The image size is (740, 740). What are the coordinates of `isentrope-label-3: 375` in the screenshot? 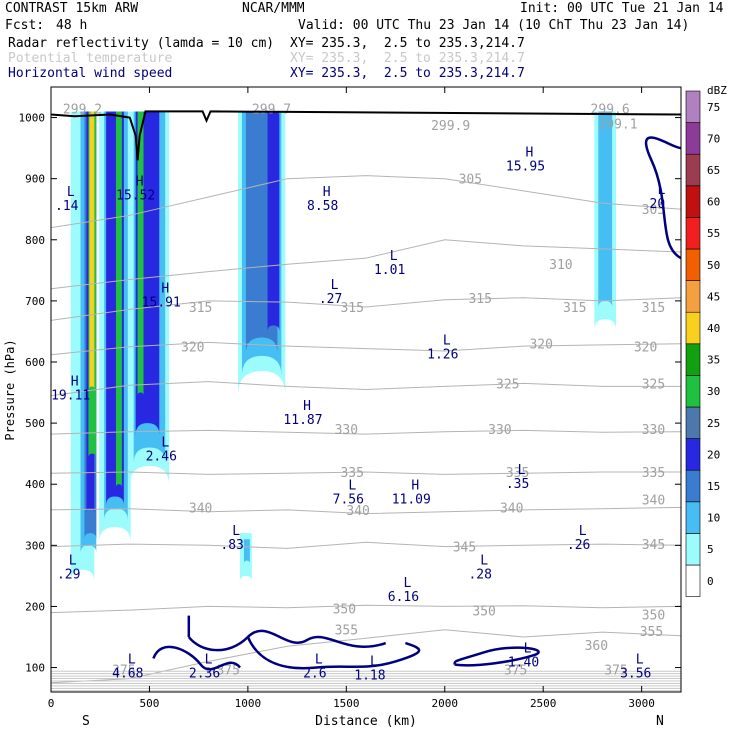 It's located at (615, 670).